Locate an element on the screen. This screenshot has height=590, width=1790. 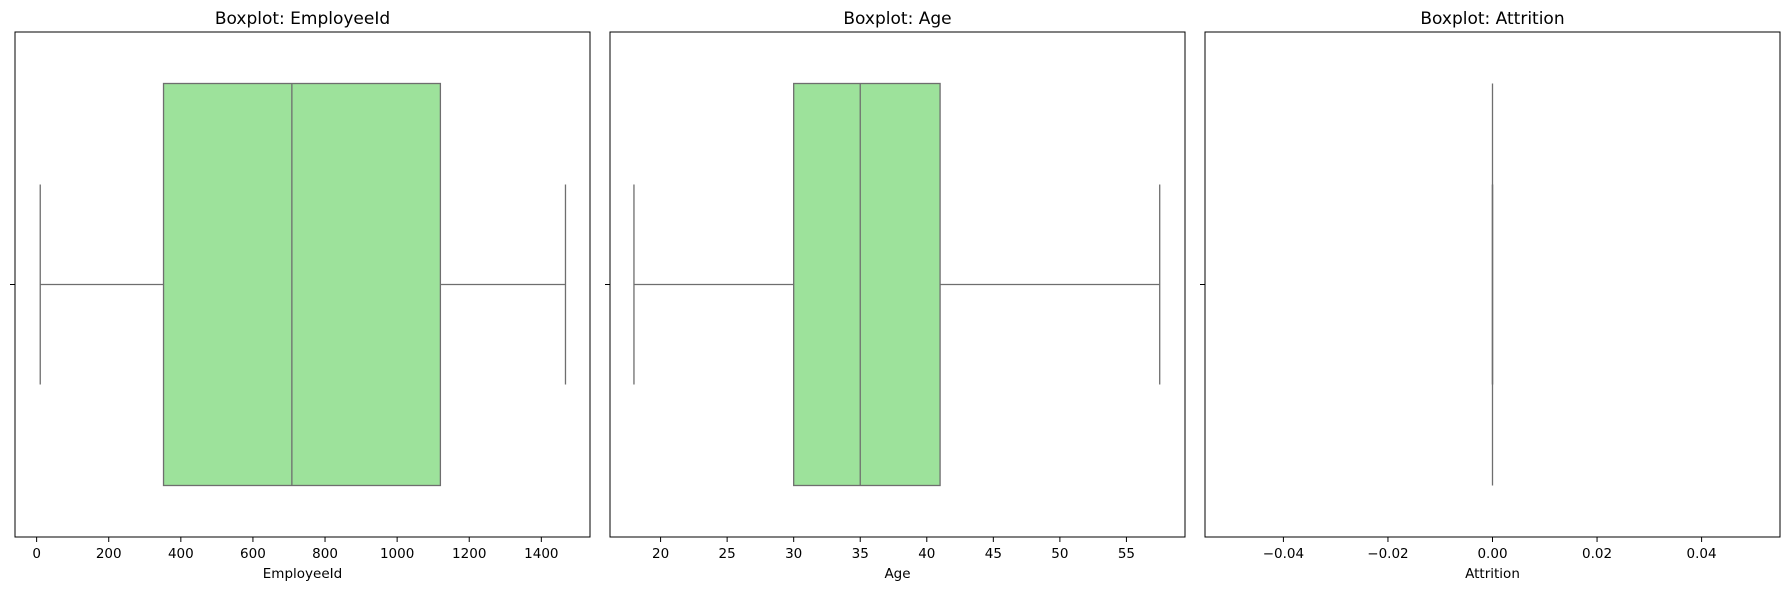
x-axis-label: Attrition is located at coordinates (1492, 574).